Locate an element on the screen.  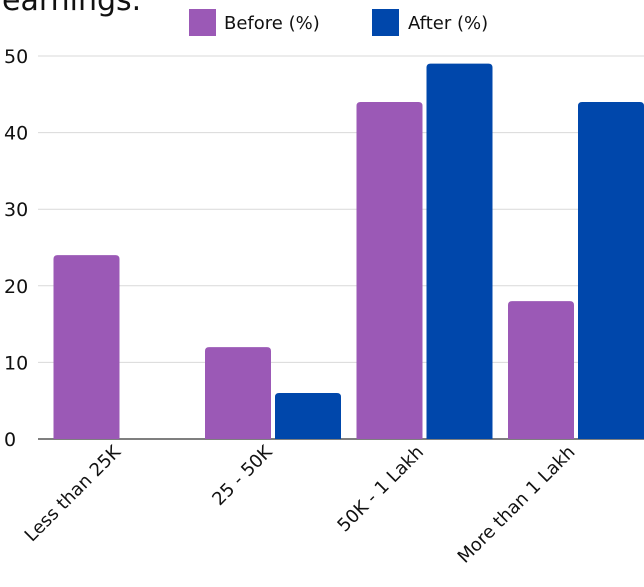
x-category-label: 25 - 50K is located at coordinates (242, 475).